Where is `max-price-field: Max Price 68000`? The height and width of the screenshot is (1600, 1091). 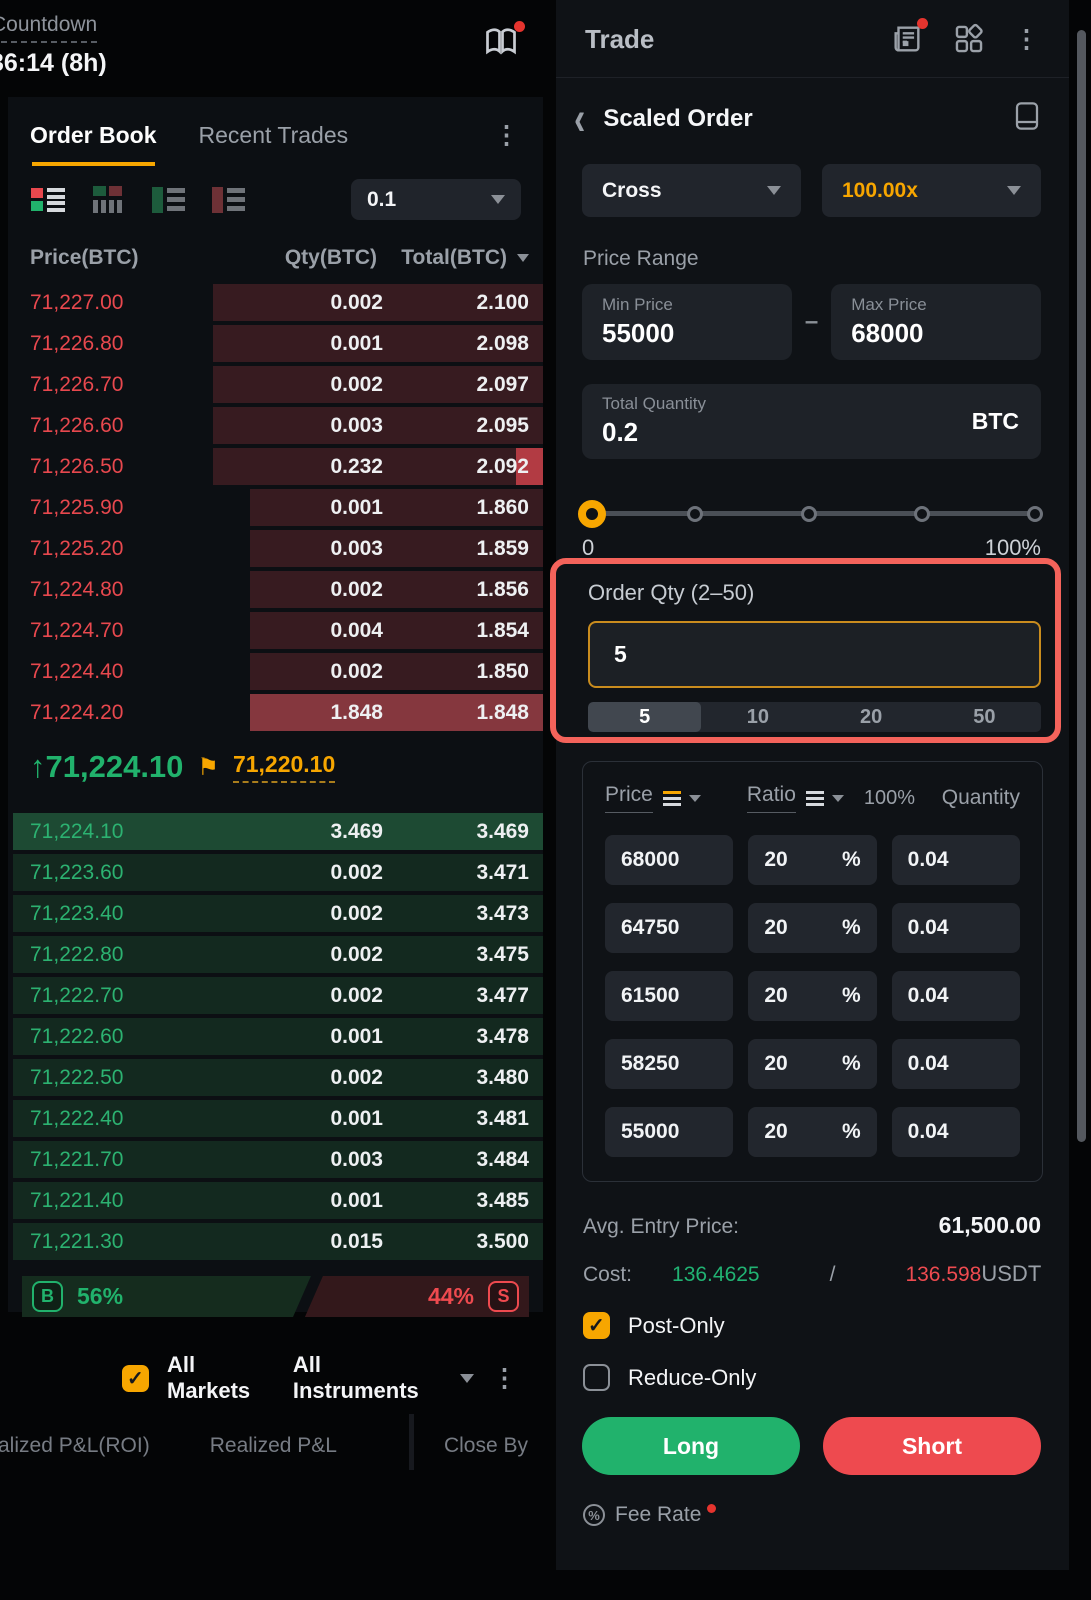
max-price-field: Max Price 68000 is located at coordinates (936, 322).